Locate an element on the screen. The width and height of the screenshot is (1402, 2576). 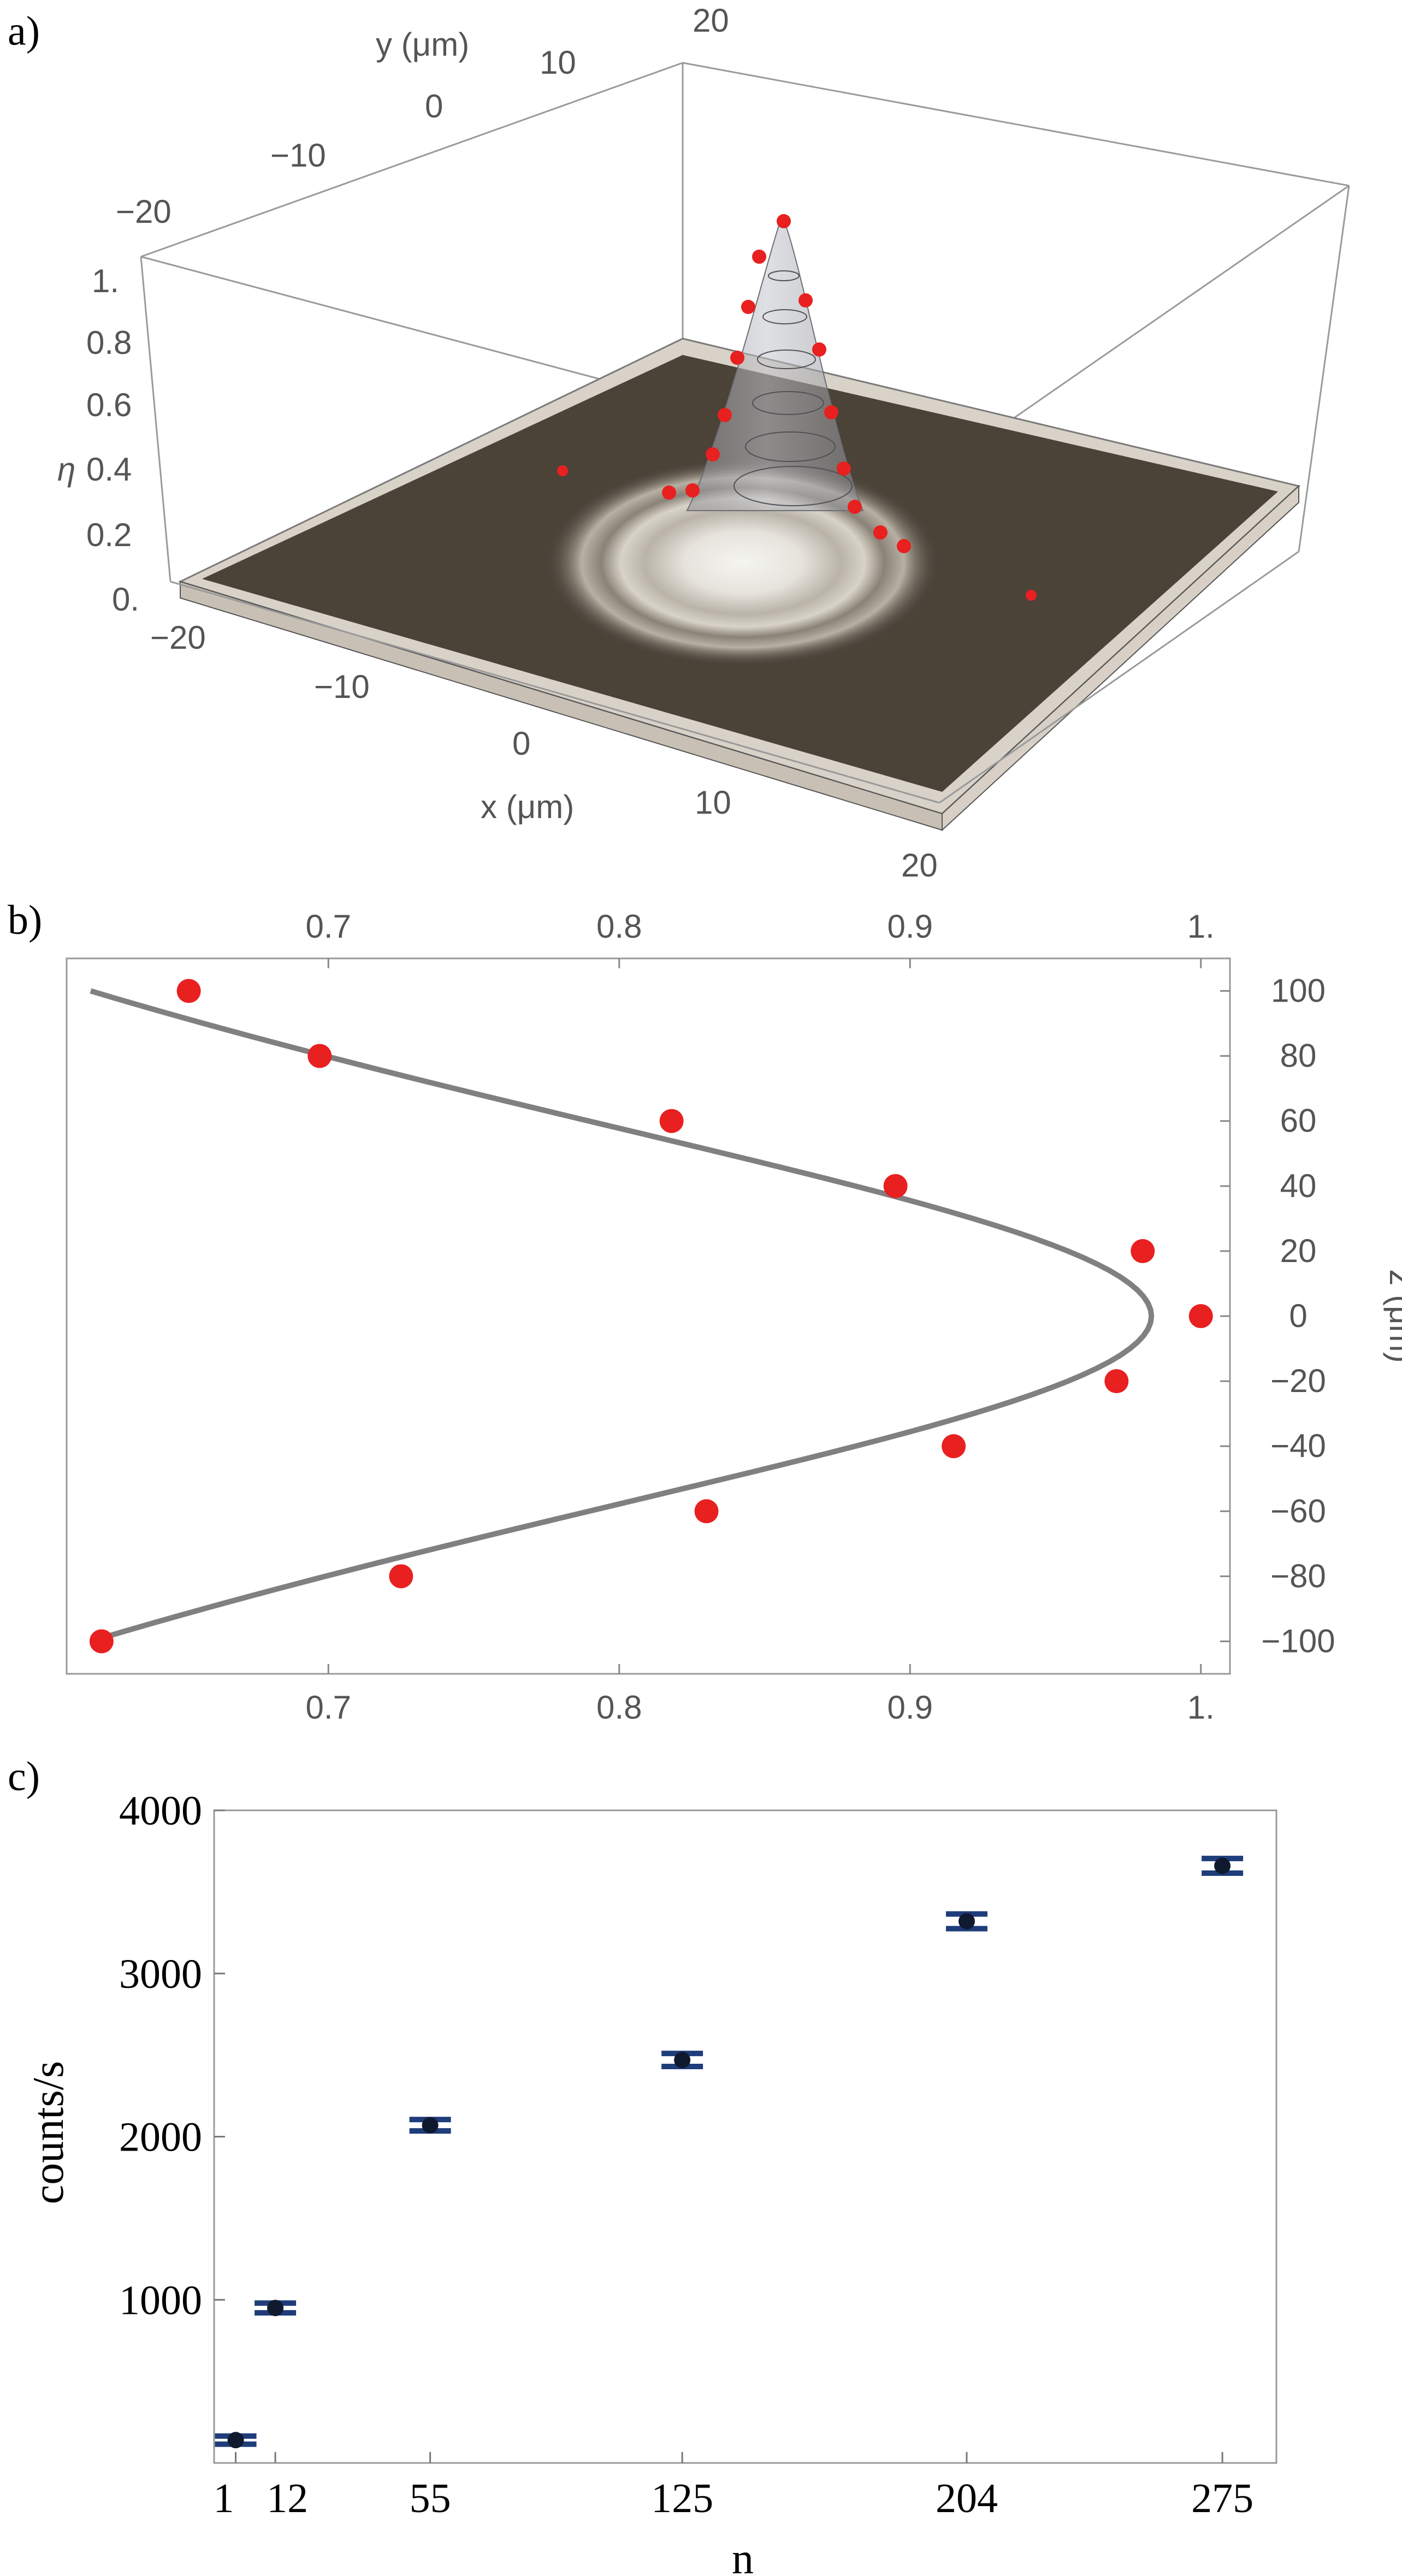
panel-c-y-axis-label: counts/s is located at coordinates (49, 2132).